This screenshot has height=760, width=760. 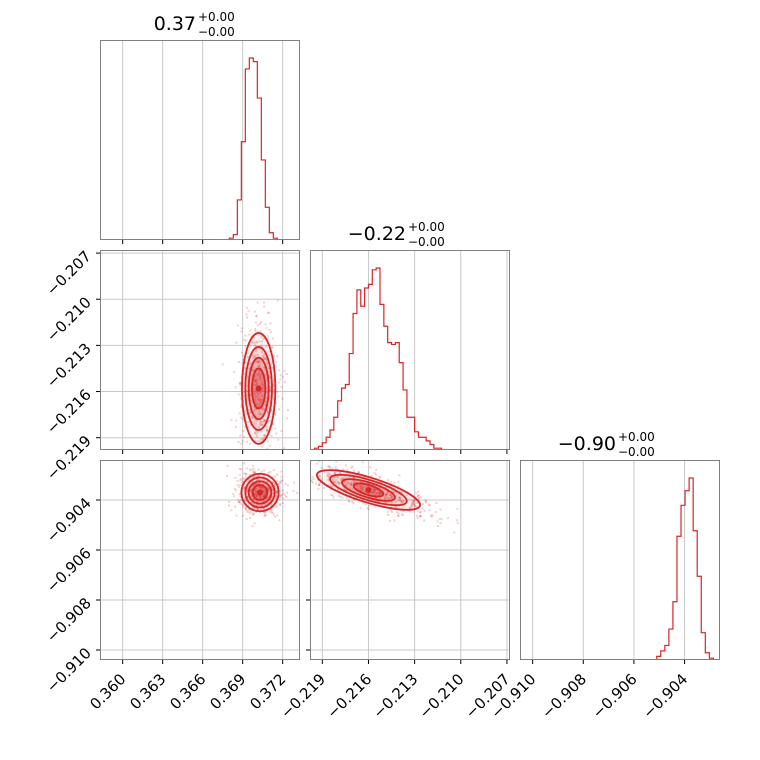 What do you see at coordinates (395, 696) in the screenshot?
I see `x-tick-label: −0.213` at bounding box center [395, 696].